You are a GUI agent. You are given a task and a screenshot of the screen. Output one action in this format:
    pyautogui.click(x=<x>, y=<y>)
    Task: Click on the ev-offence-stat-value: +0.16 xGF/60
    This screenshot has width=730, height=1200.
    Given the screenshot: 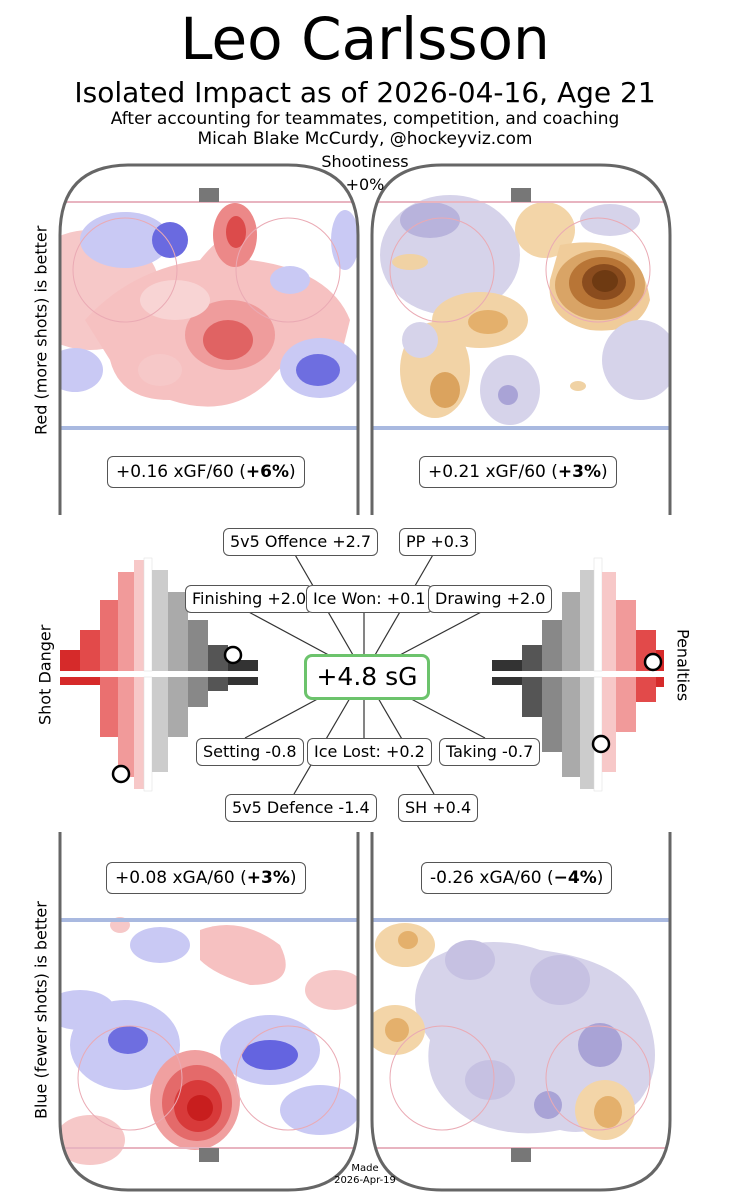 What is the action you would take?
    pyautogui.click(x=175, y=472)
    